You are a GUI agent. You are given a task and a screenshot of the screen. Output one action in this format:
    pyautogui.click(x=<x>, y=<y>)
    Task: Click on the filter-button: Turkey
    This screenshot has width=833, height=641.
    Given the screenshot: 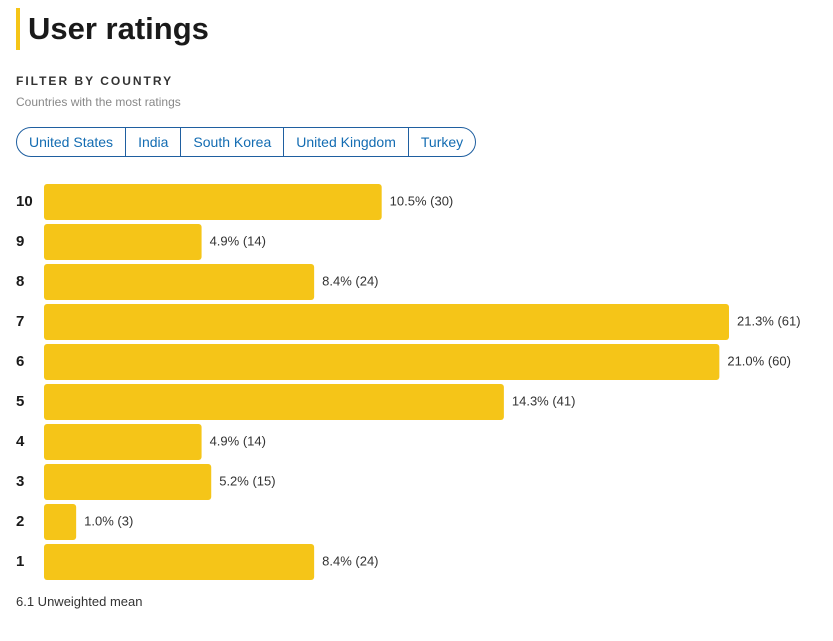 What is the action you would take?
    pyautogui.click(x=441, y=142)
    